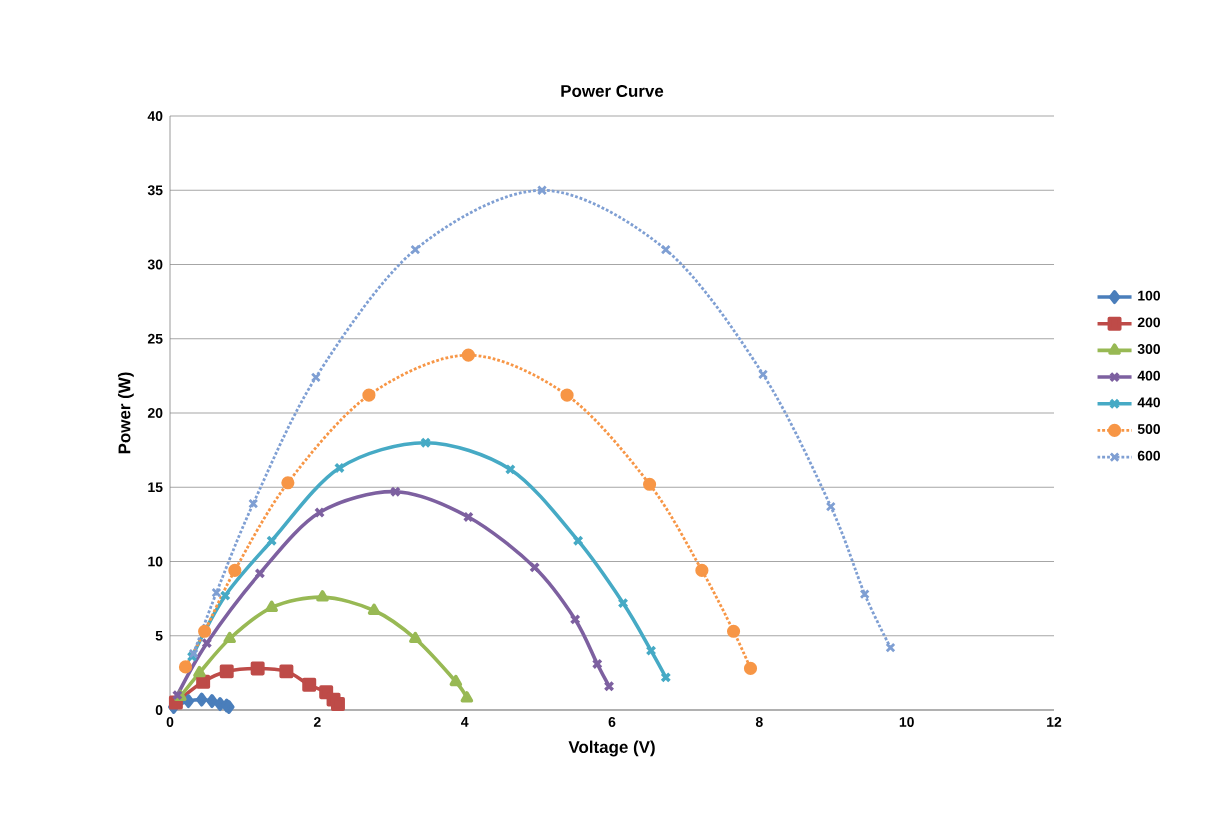 This screenshot has height=834, width=1232. Describe the element at coordinates (611, 748) in the screenshot. I see `x-axis-title: Voltage (V)` at that location.